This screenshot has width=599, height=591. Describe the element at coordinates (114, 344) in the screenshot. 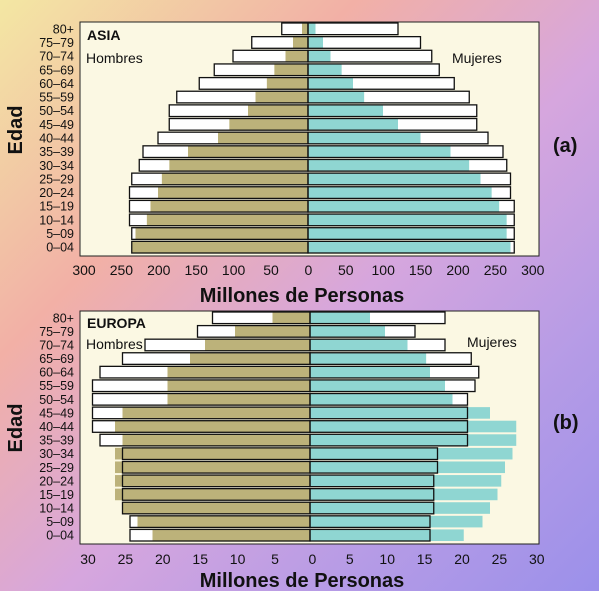

I see `europa-men-label: Hombres` at that location.